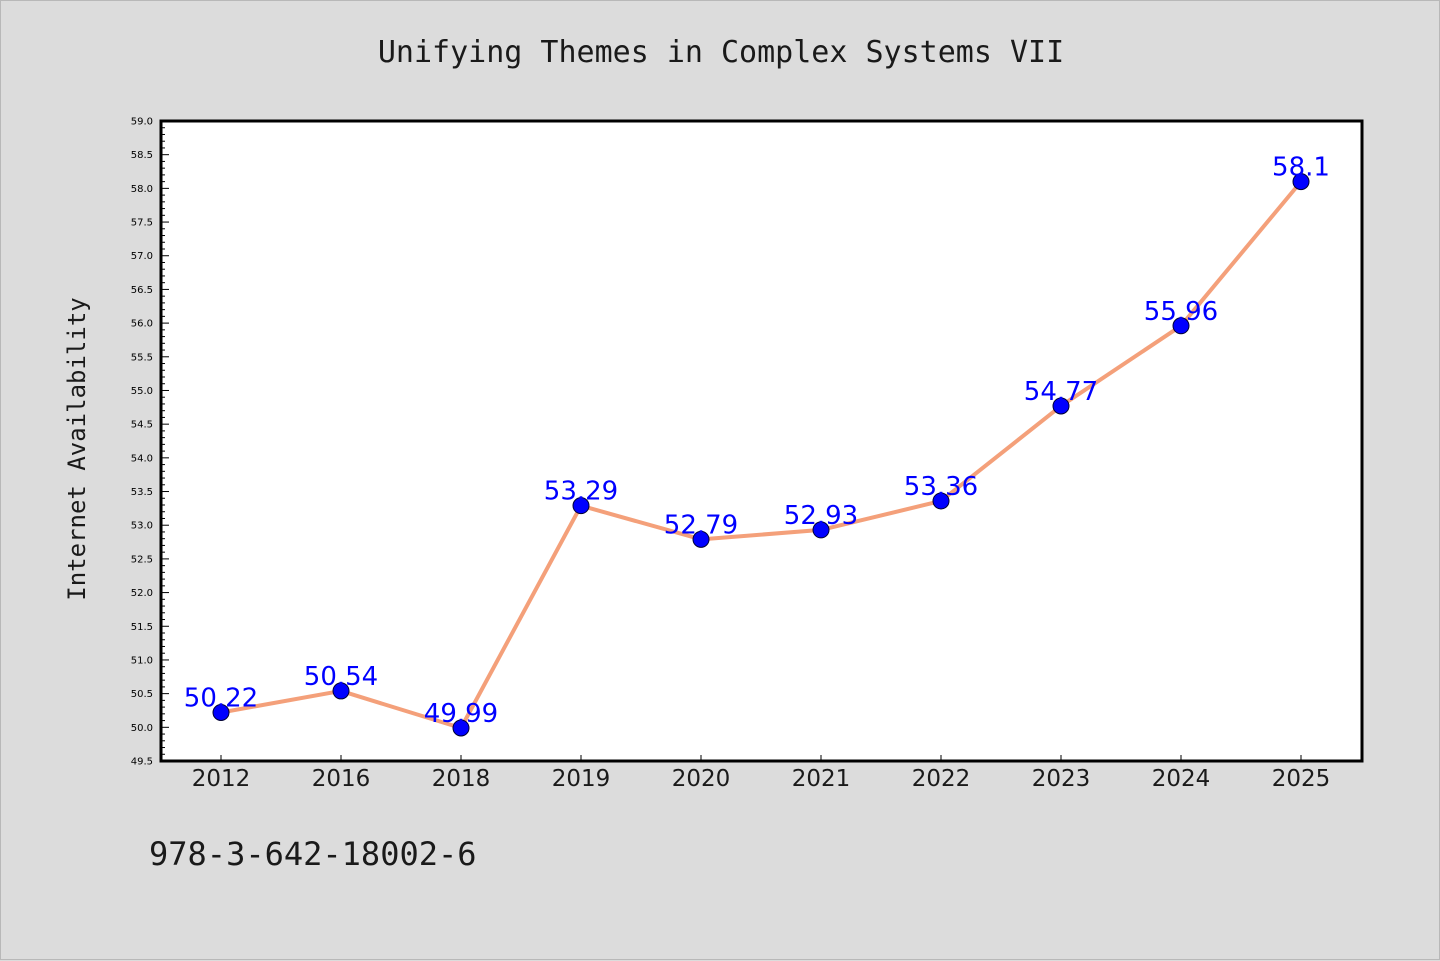 The image size is (1440, 961). Describe the element at coordinates (142, 324) in the screenshot. I see `y-tick-label: 56.0` at that location.